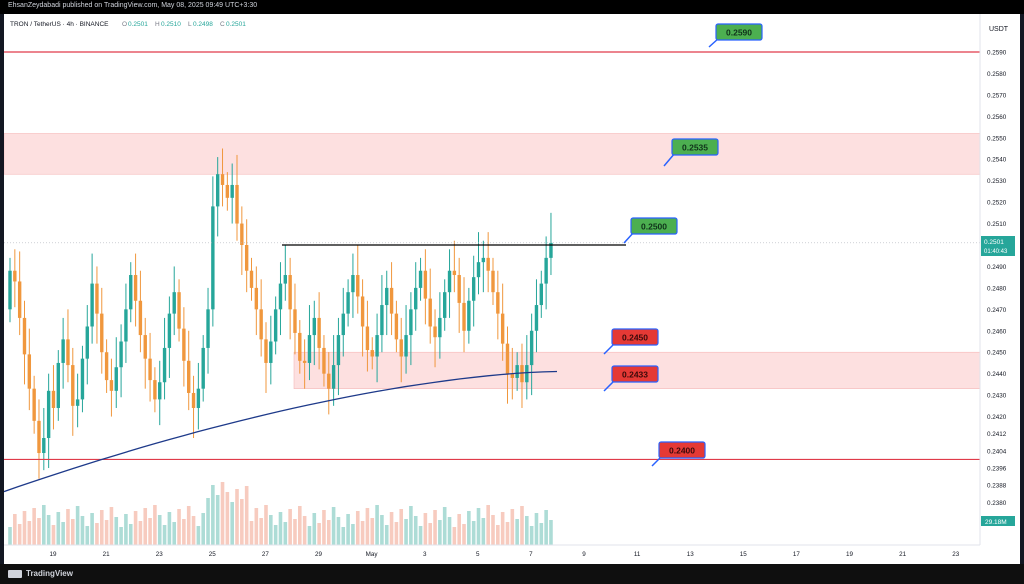 The image size is (1024, 584). Describe the element at coordinates (997, 310) in the screenshot. I see `y-tick-label: 0.2470` at that location.